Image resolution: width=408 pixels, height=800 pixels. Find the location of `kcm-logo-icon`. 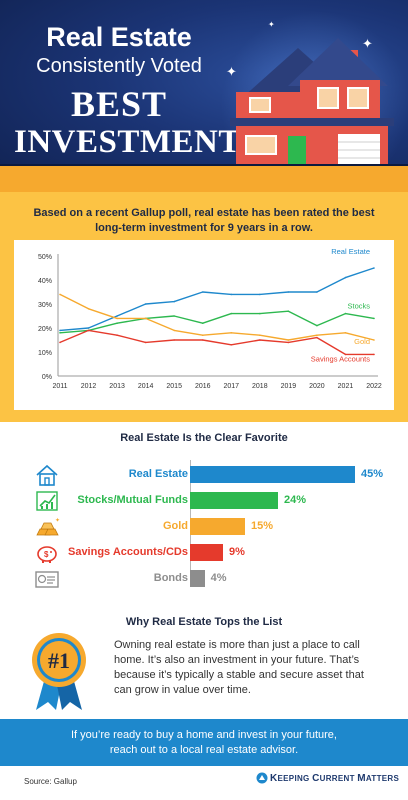

kcm-logo-icon is located at coordinates (262, 778).